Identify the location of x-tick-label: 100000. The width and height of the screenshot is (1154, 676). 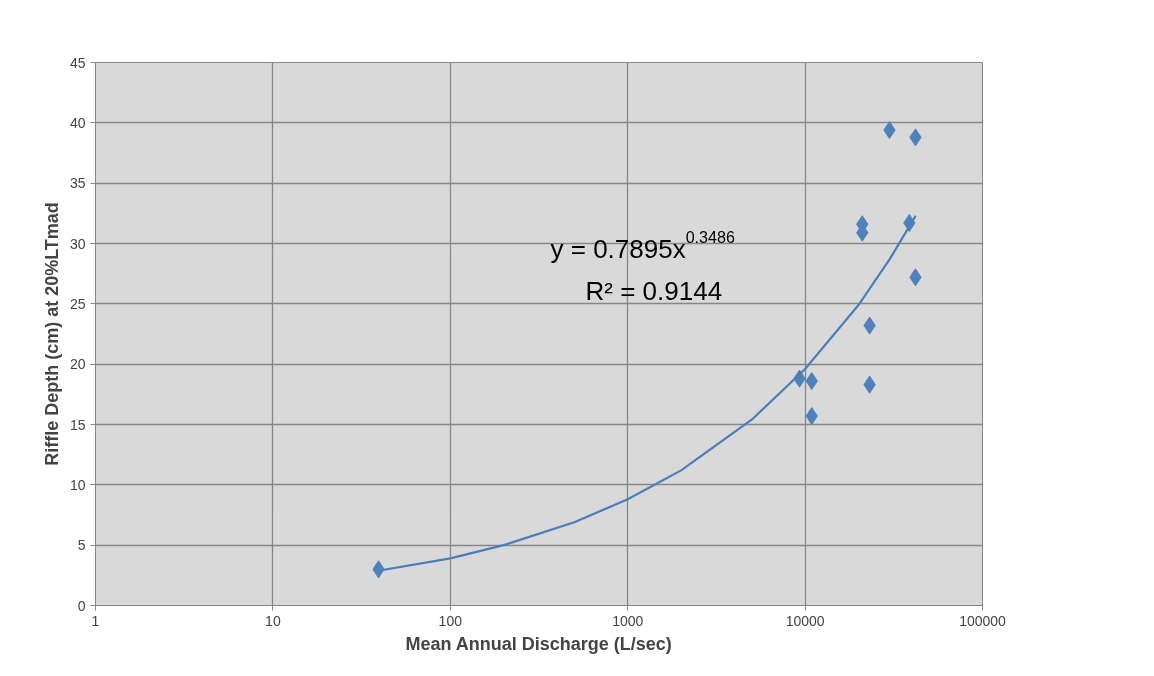
(983, 620).